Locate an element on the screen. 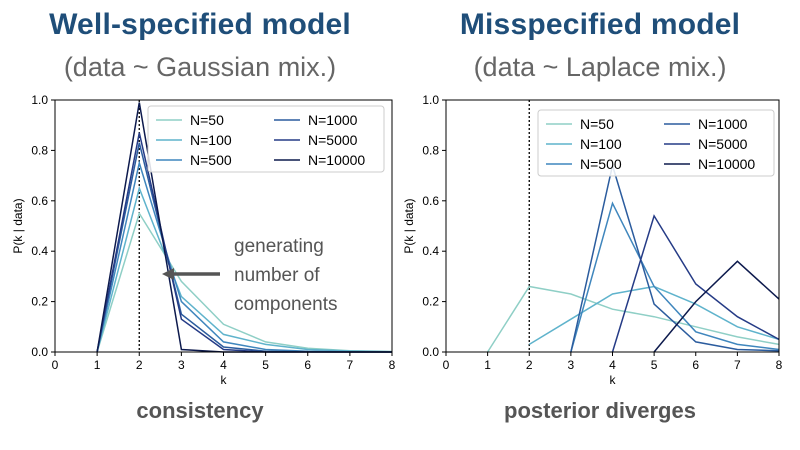  right-legend-label: N=500 is located at coordinates (601, 164).